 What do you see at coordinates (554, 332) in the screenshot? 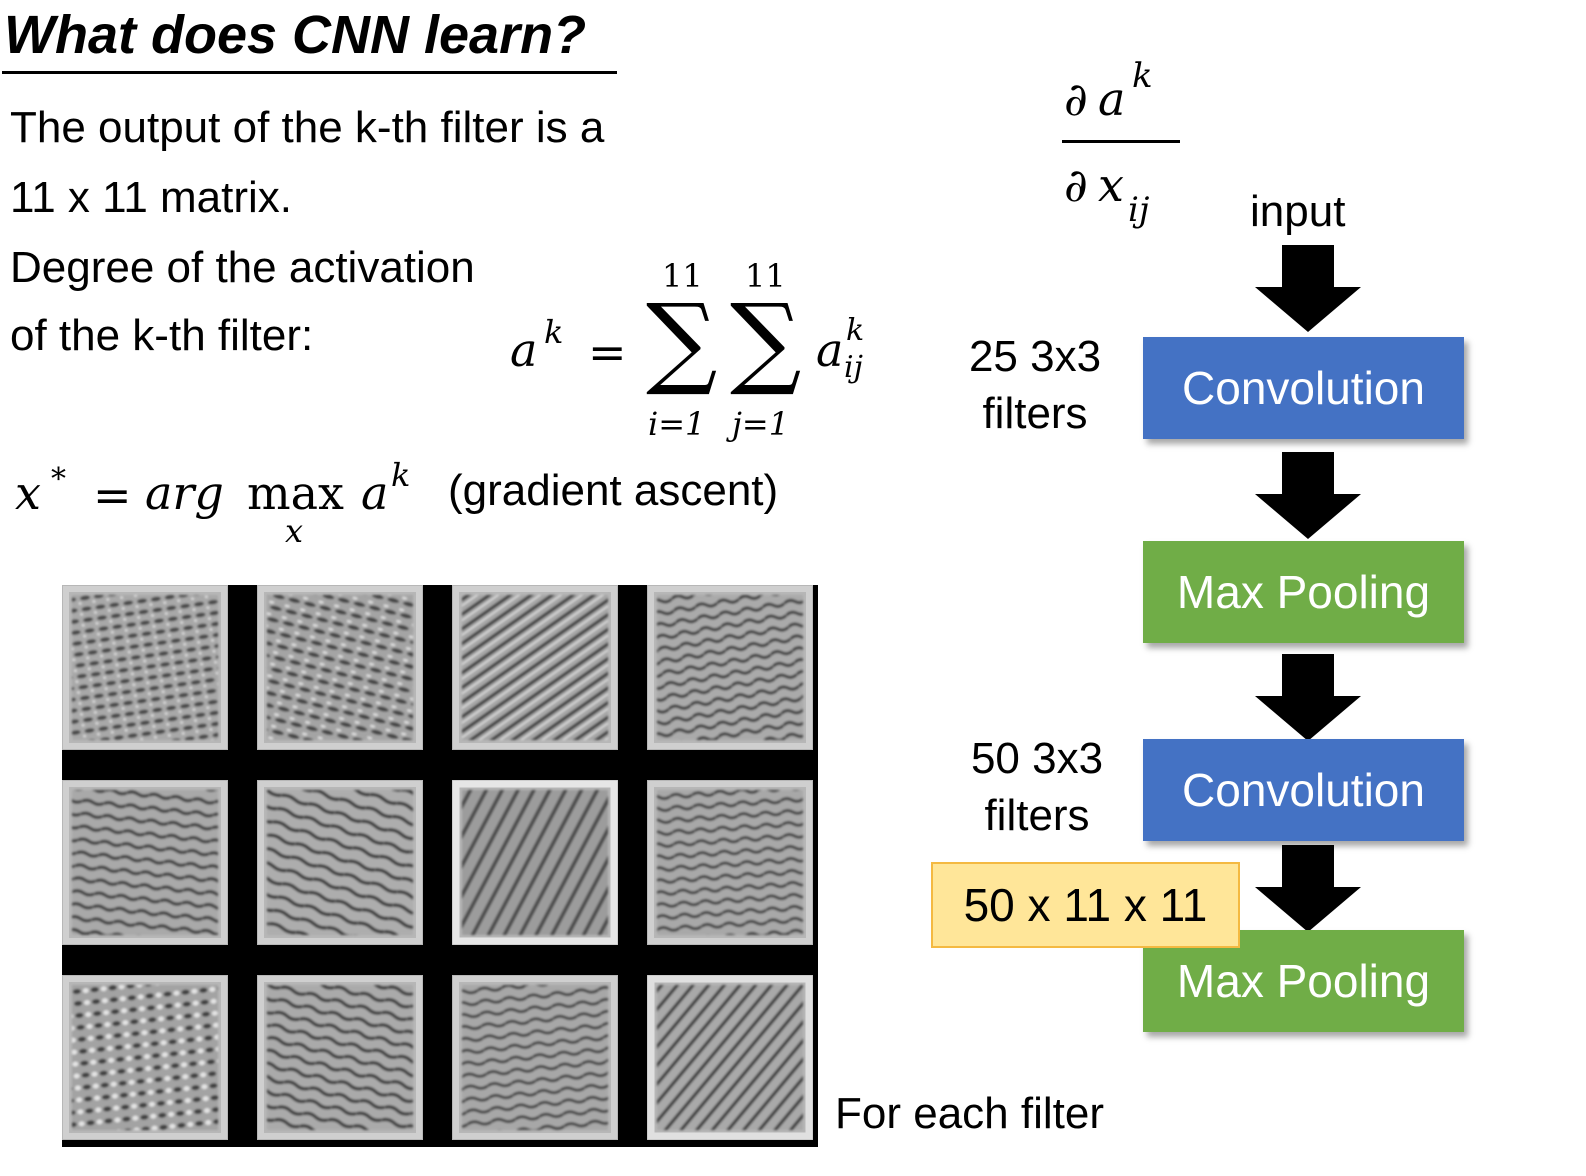
I see `sum-lhs-superscript: k` at bounding box center [554, 332].